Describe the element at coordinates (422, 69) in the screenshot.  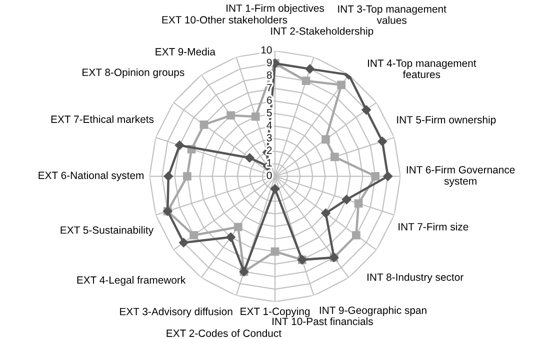
I see `spoke-label: INT 4-Top management features` at that location.